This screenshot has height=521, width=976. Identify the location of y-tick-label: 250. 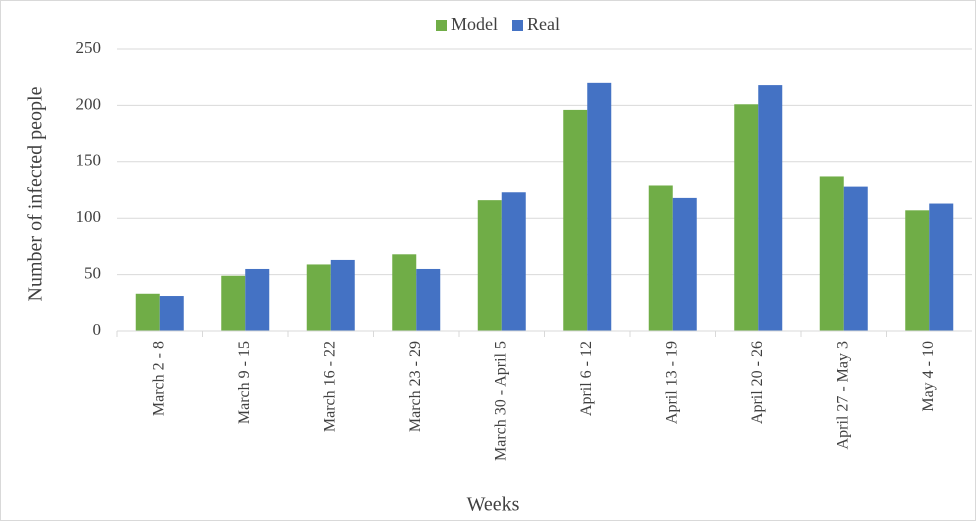
(89, 47).